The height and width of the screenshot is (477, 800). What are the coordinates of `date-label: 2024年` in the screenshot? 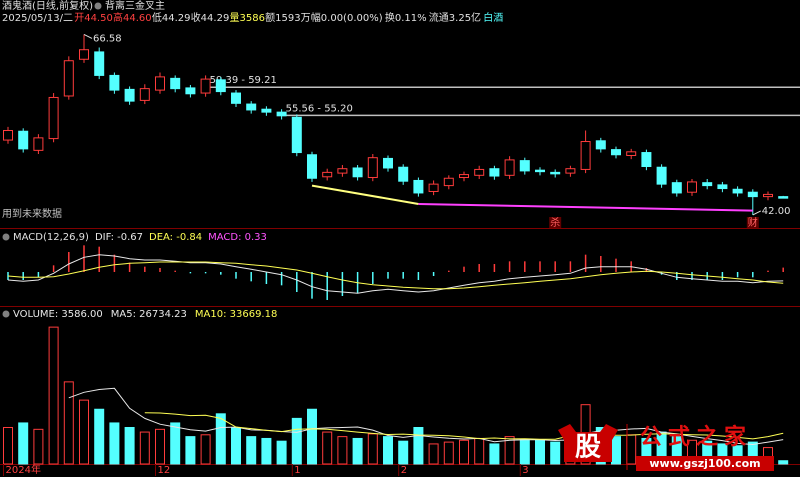 It's located at (23, 469).